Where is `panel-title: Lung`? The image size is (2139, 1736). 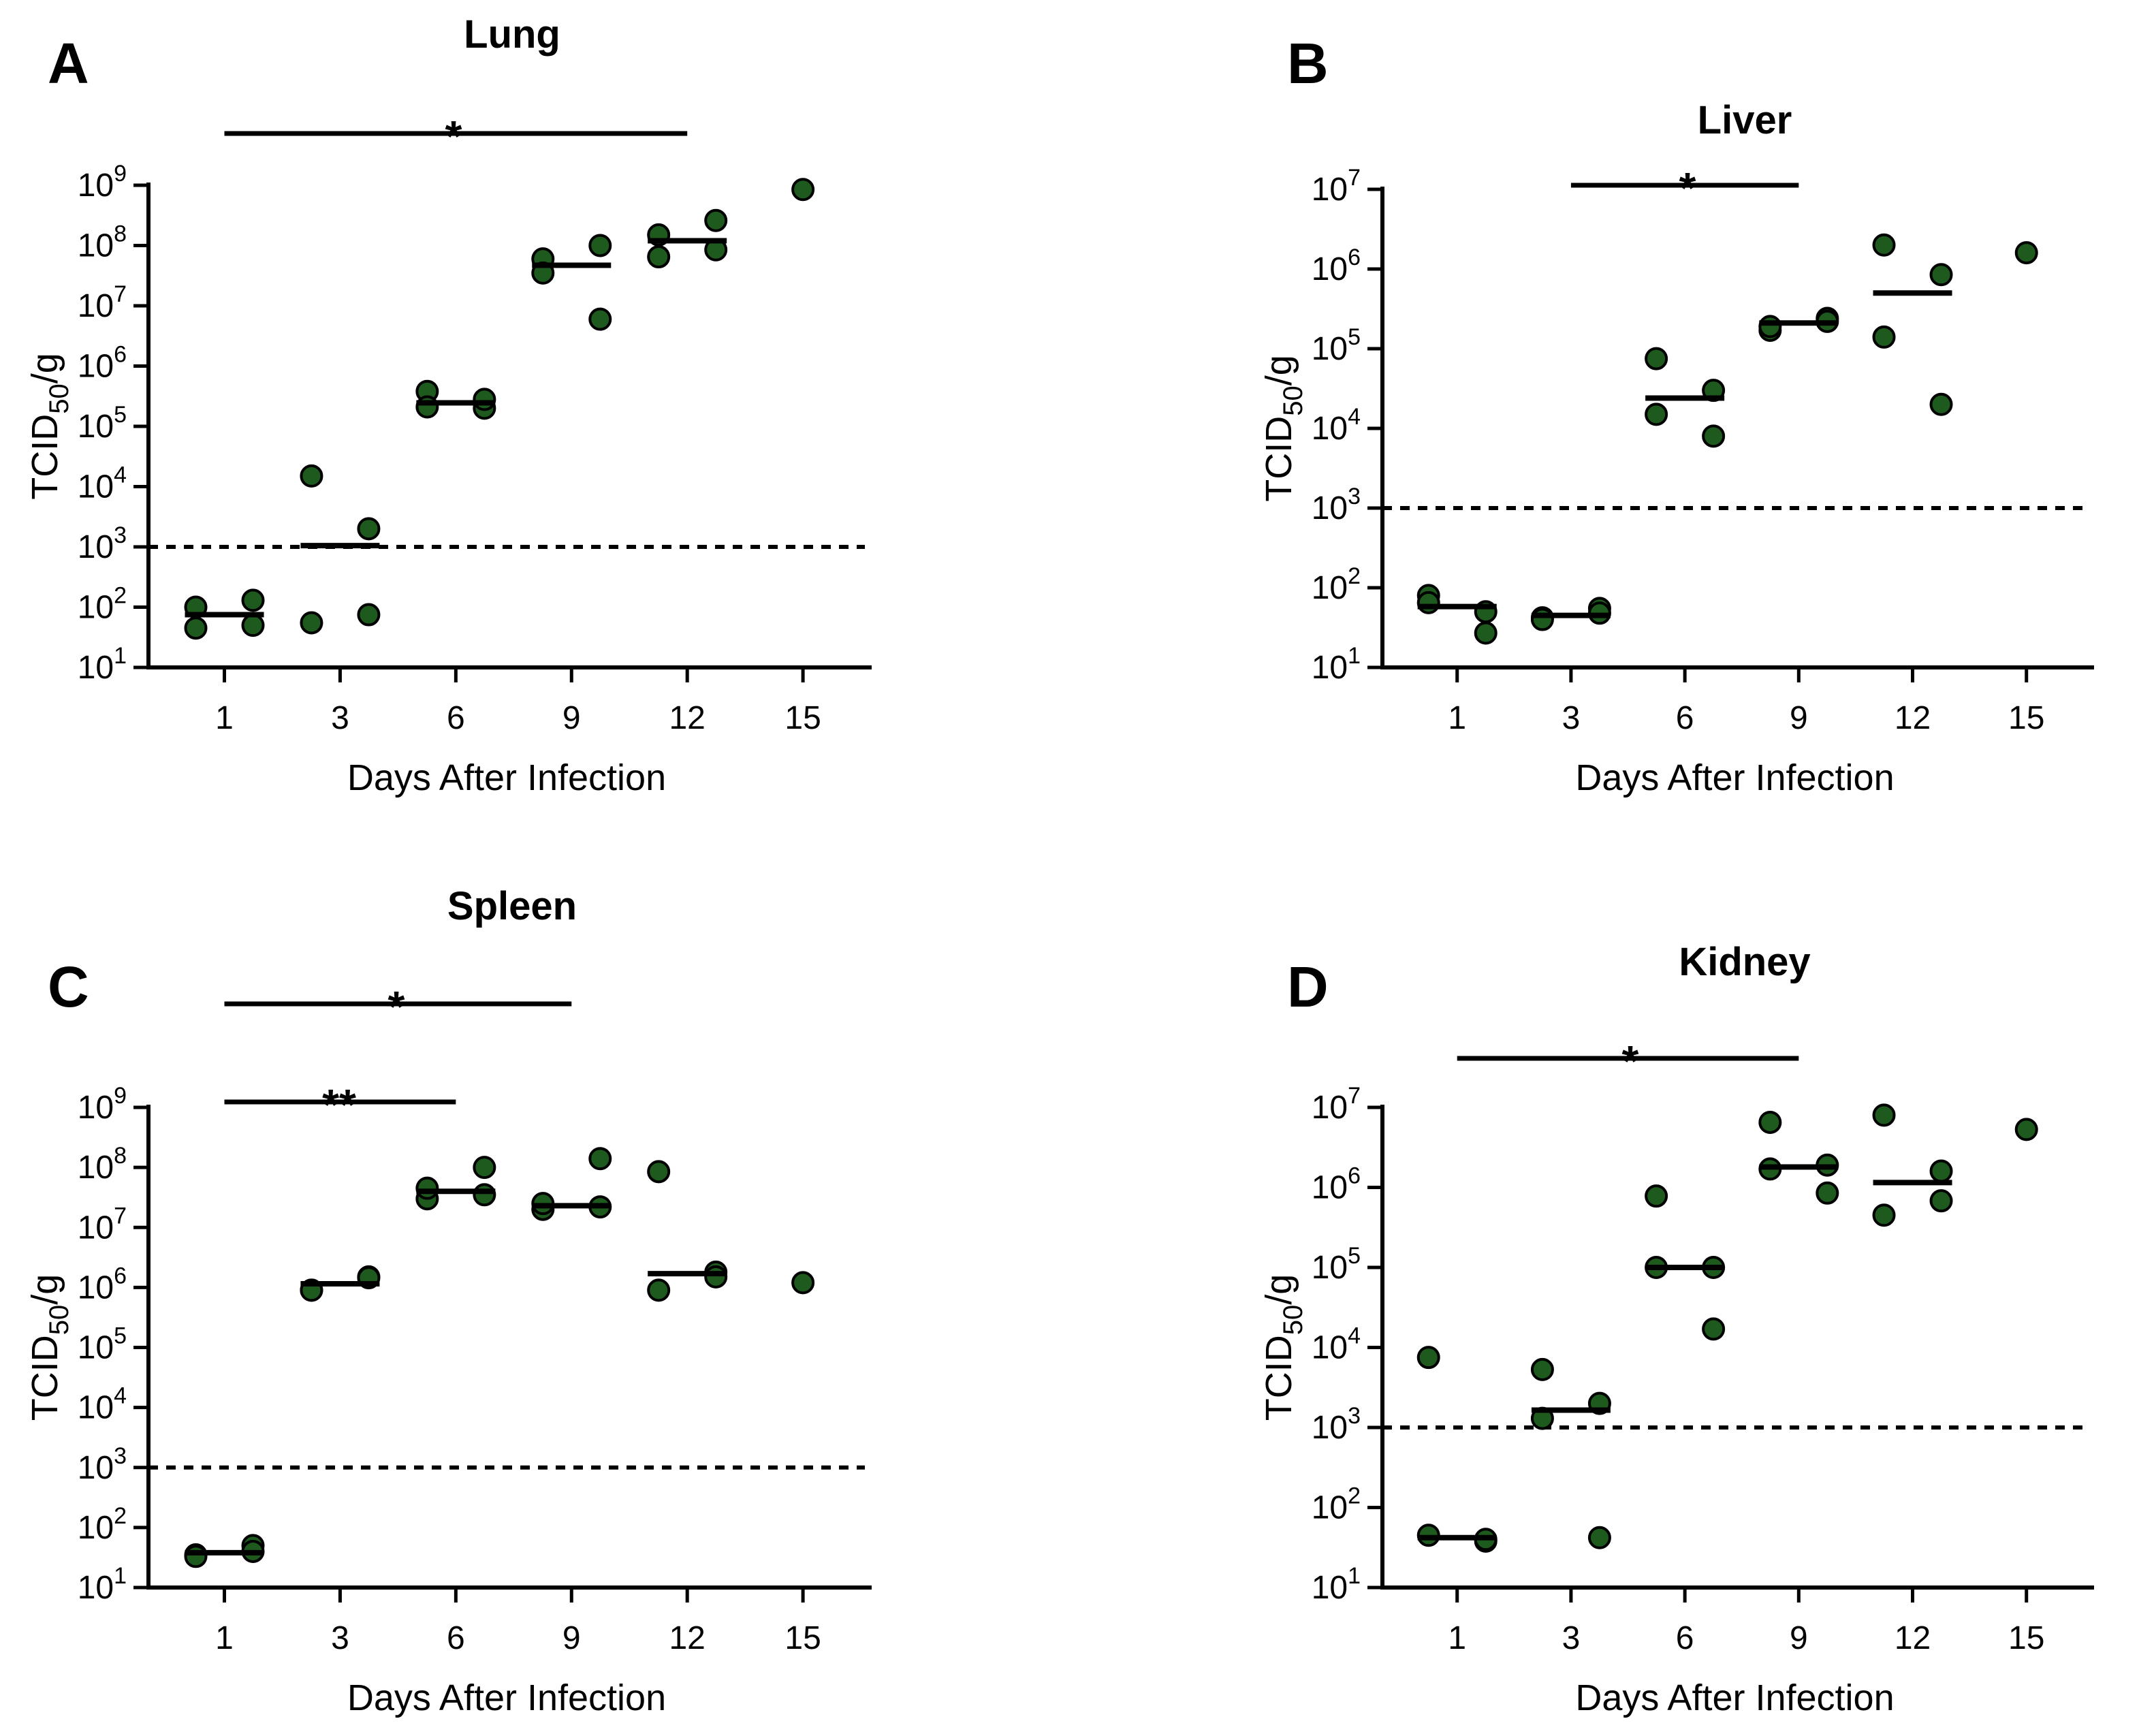 panel-title: Lung is located at coordinates (512, 34).